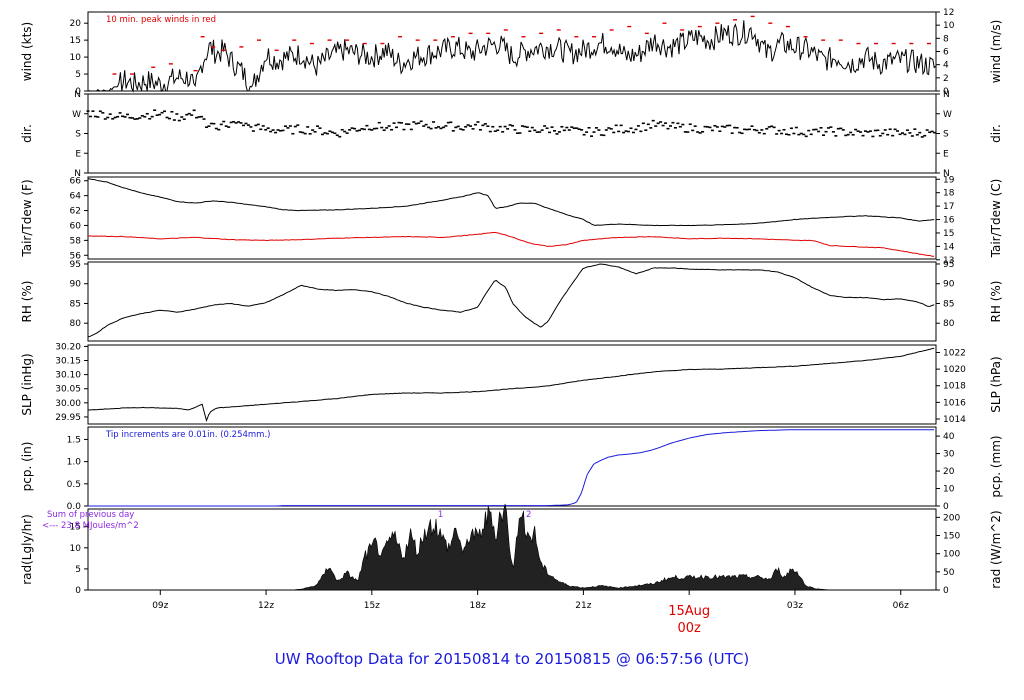 Image resolution: width=1024 pixels, height=700 pixels. I want to click on left-axis-title: dir., so click(27, 133).